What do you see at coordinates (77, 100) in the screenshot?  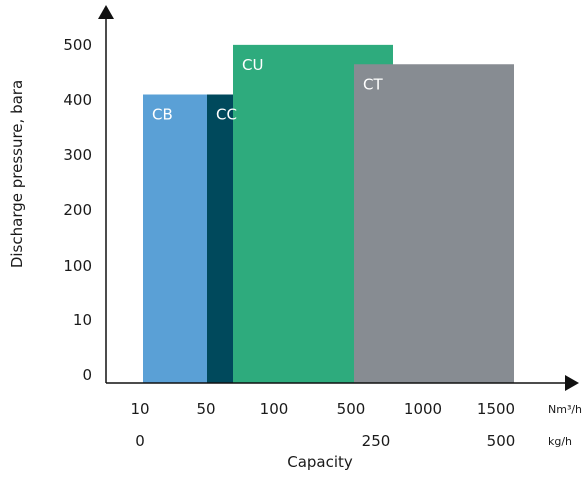 I see `y-tick-label: 400` at bounding box center [77, 100].